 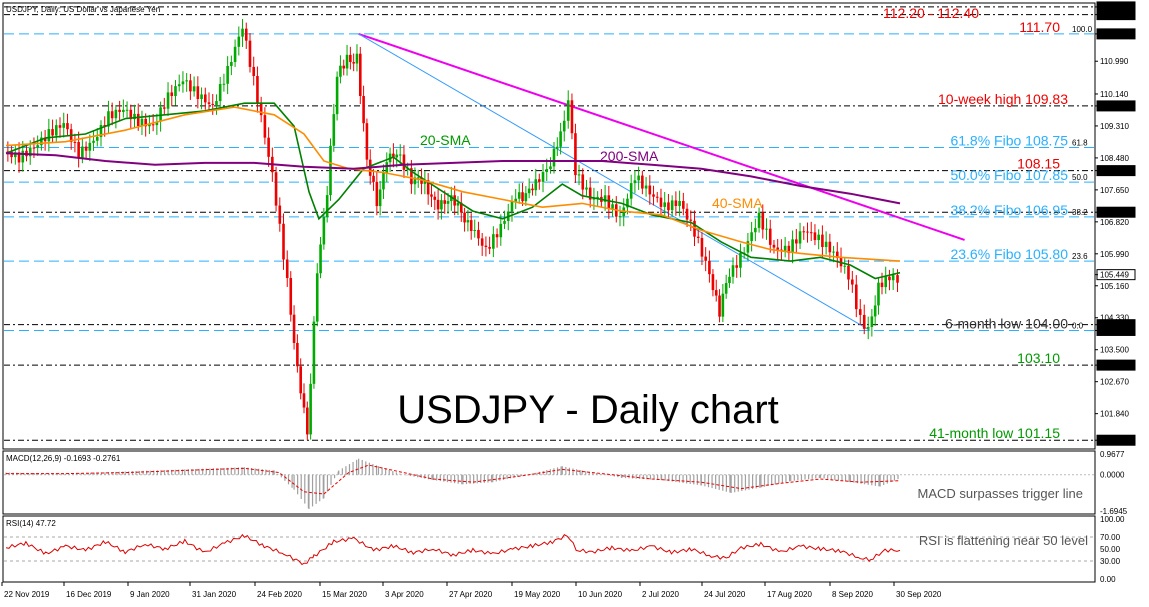 What do you see at coordinates (27, 594) in the screenshot?
I see `date-tick-label-0: 22 Nov 2019` at bounding box center [27, 594].